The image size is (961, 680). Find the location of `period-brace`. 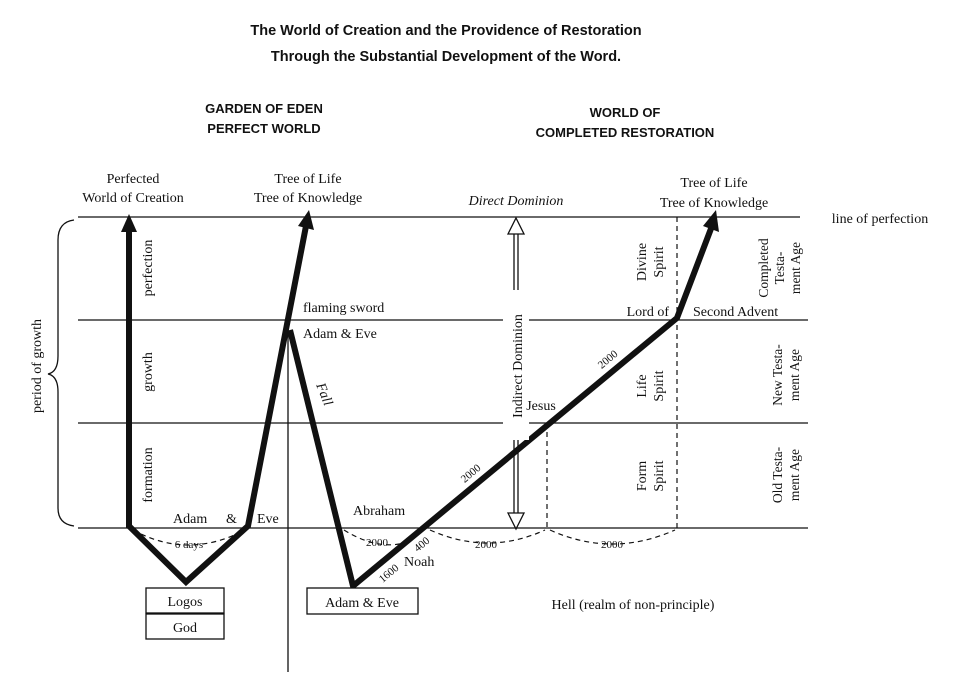

period-brace is located at coordinates (61, 373).